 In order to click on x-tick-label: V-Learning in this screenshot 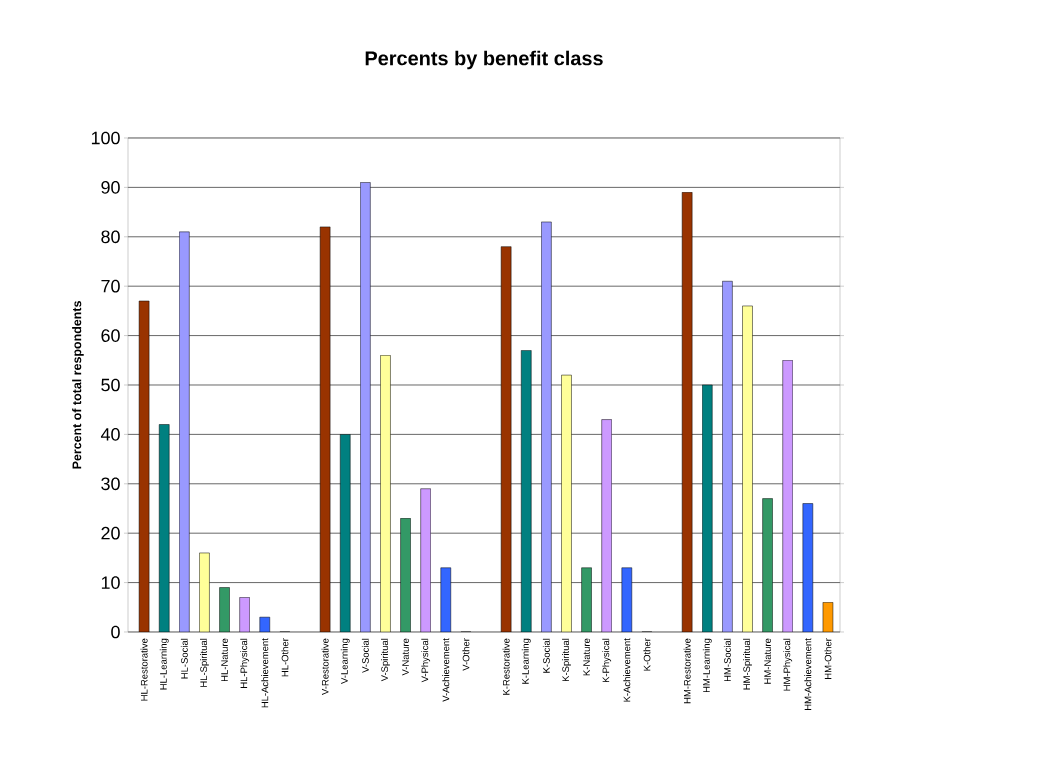, I will do `click(345, 661)`.